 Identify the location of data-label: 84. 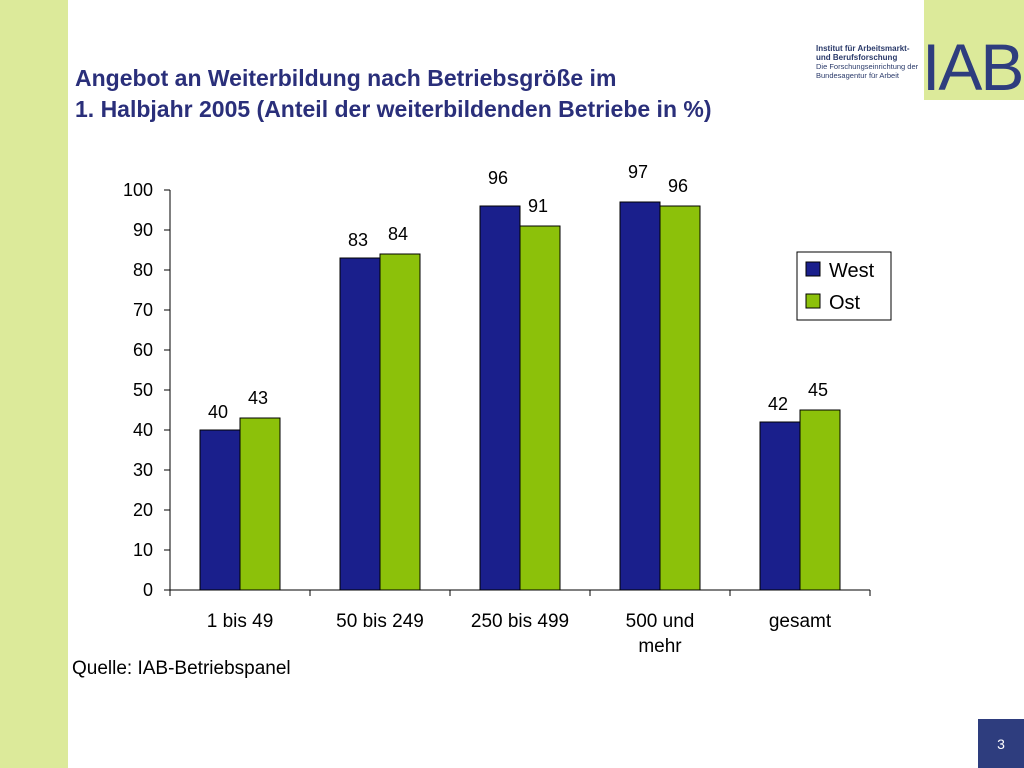
(398, 234).